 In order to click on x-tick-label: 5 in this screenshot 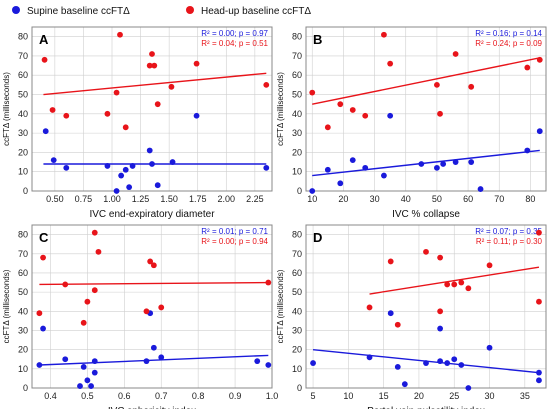, I will do `click(313, 396)`.